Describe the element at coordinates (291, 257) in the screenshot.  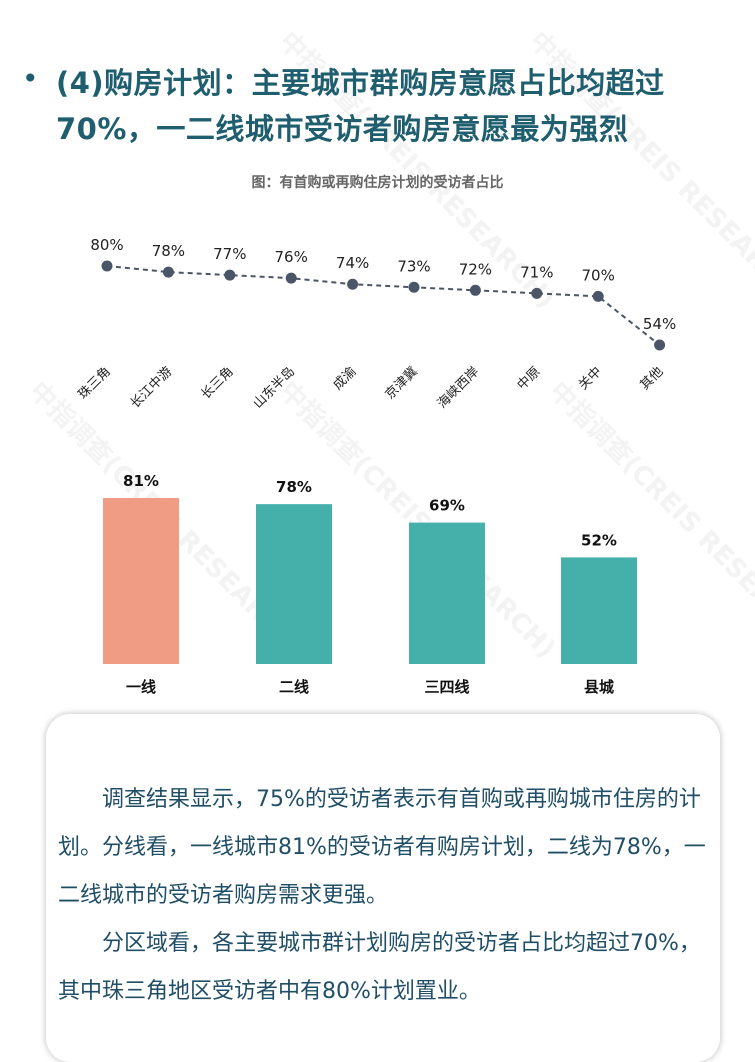
I see `point-value-label: 76%` at that location.